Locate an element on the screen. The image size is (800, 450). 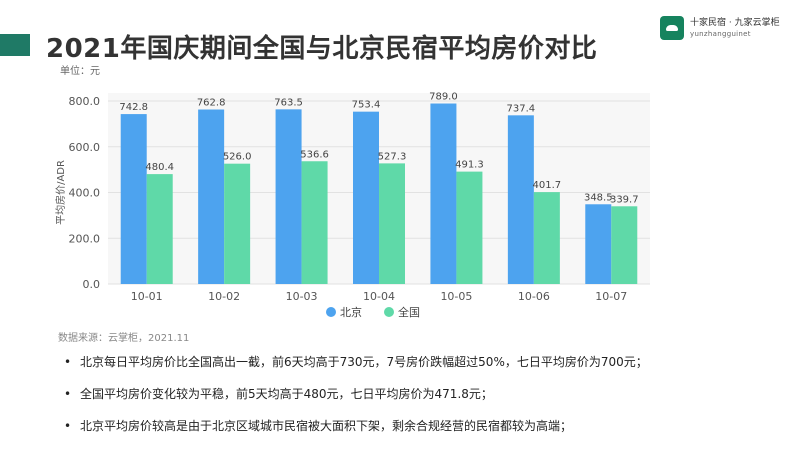
data-label: 401.7 is located at coordinates (547, 185).